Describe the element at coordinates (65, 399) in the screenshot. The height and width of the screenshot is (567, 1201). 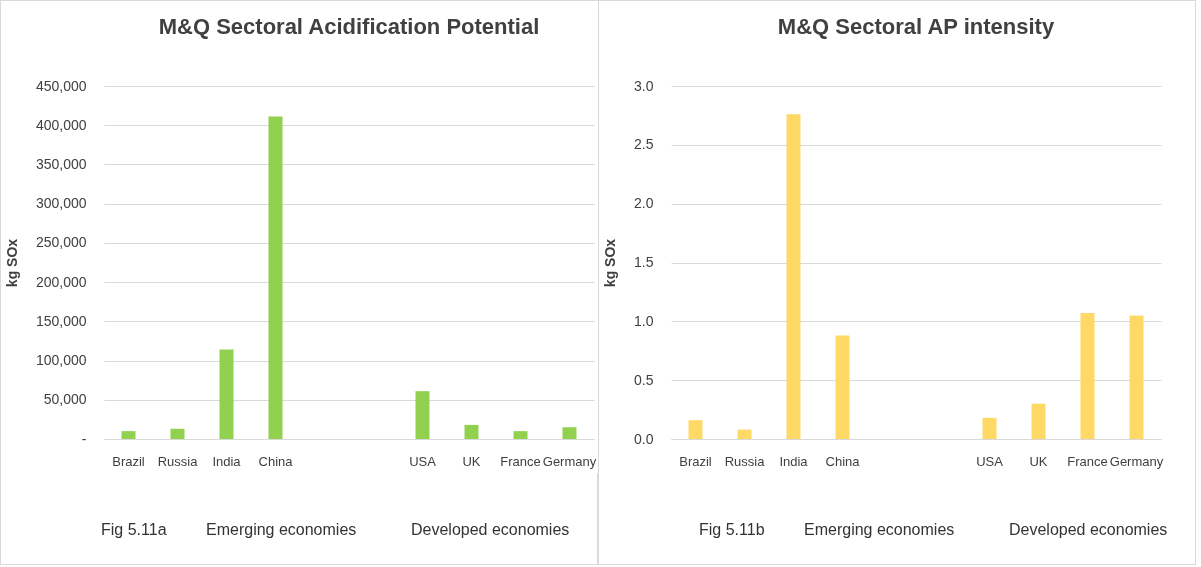
I see `y-tick-label: 50,000` at that location.